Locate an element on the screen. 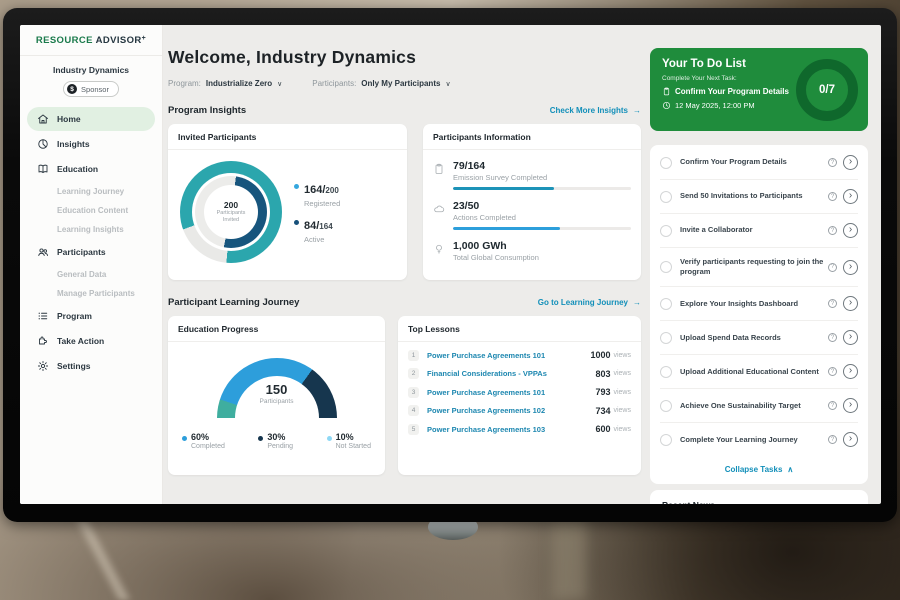 Image resolution: width=900 pixels, height=600 pixels. task-row: Achieve One Sustainability Target ? › is located at coordinates (759, 406).